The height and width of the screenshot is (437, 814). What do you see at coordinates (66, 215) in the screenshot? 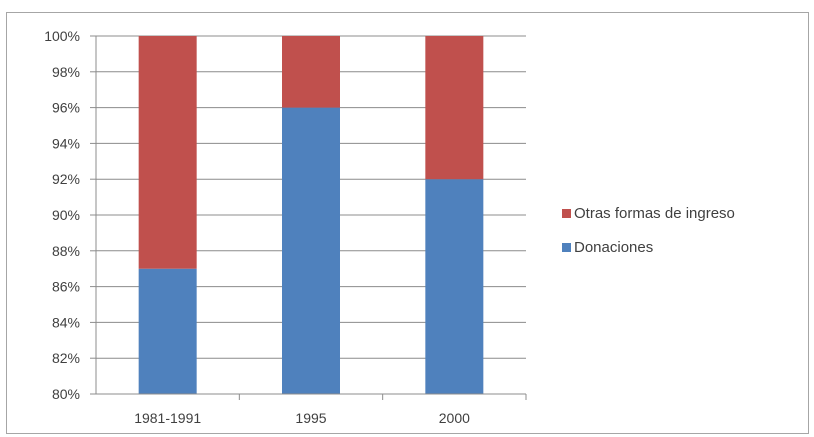
I see `y-tick-label: 90%` at bounding box center [66, 215].